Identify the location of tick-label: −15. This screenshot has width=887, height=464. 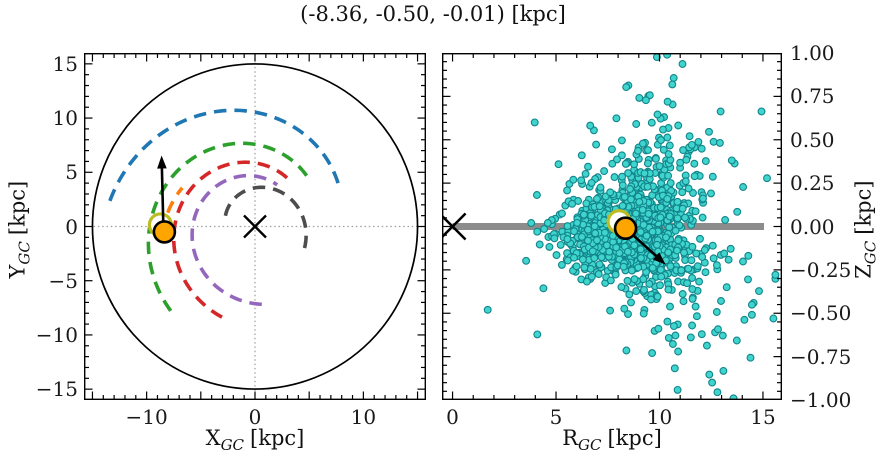
(56, 389).